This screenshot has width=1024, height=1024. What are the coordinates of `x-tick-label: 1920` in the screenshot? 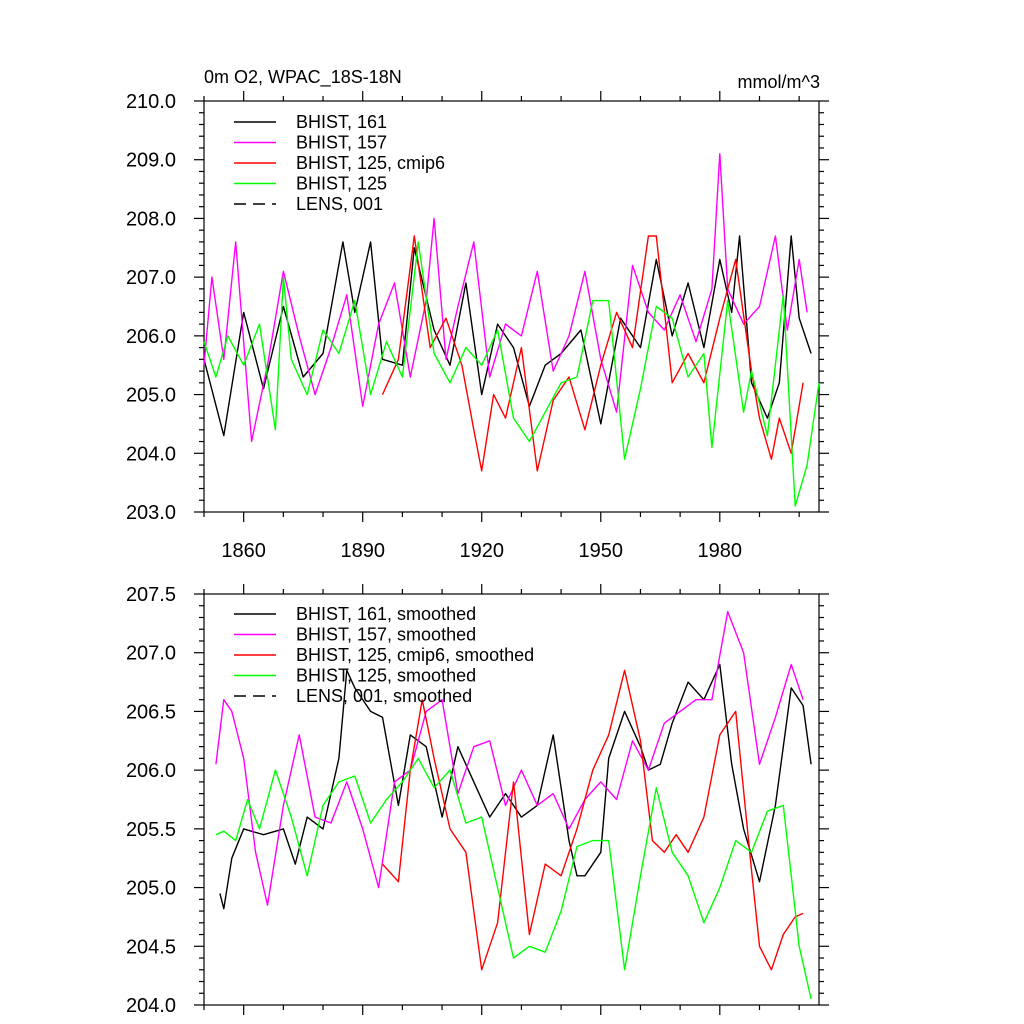 It's located at (481, 551).